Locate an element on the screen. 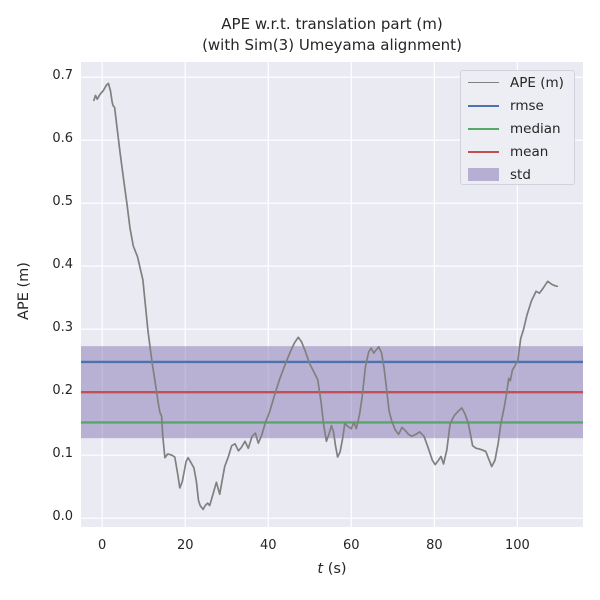  legend-item-std: std is located at coordinates (517, 174).